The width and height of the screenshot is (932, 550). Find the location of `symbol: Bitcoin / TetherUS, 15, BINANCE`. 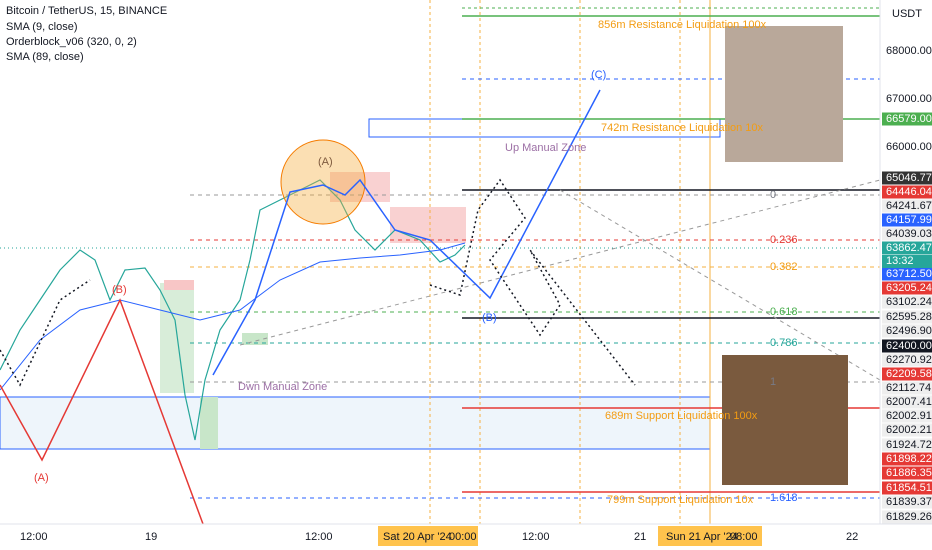

symbol: Bitcoin / TetherUS, 15, BINANCE is located at coordinates (86, 11).